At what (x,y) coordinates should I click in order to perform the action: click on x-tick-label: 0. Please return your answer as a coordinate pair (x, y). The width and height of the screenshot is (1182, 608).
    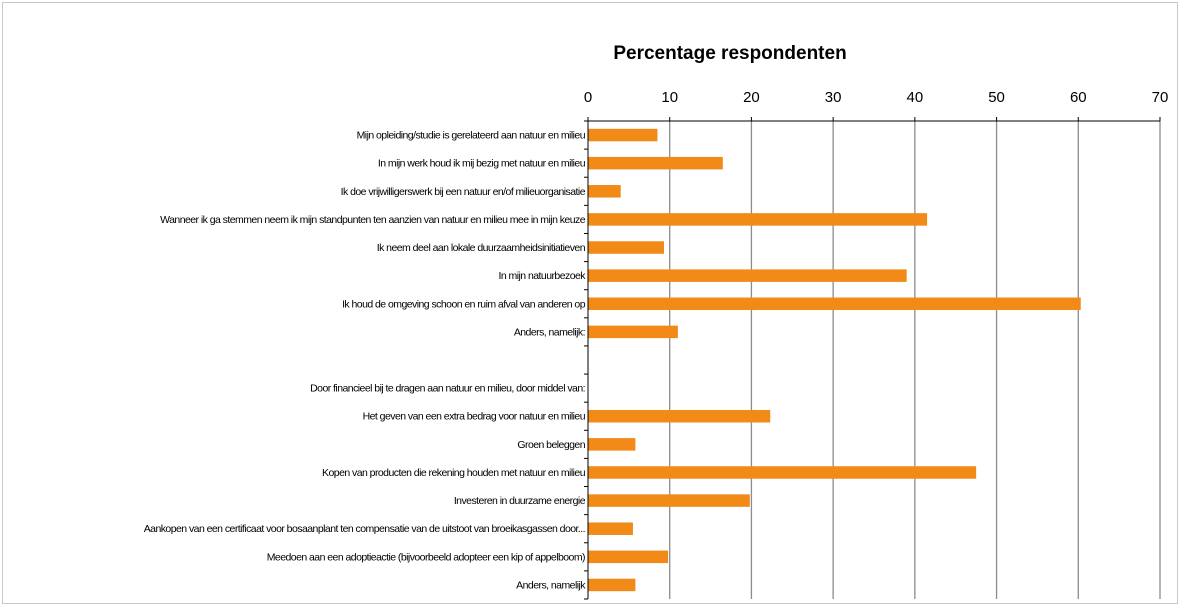
    Looking at the image, I should click on (588, 97).